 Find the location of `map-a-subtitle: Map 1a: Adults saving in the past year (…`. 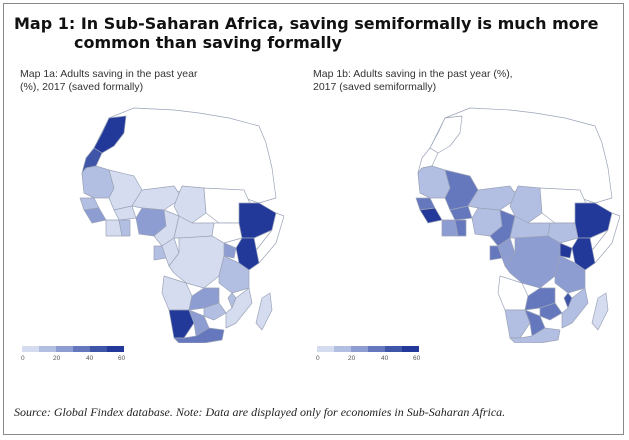

map-a-subtitle: Map 1a: Adults saving in the past year (… is located at coordinates (145, 81).